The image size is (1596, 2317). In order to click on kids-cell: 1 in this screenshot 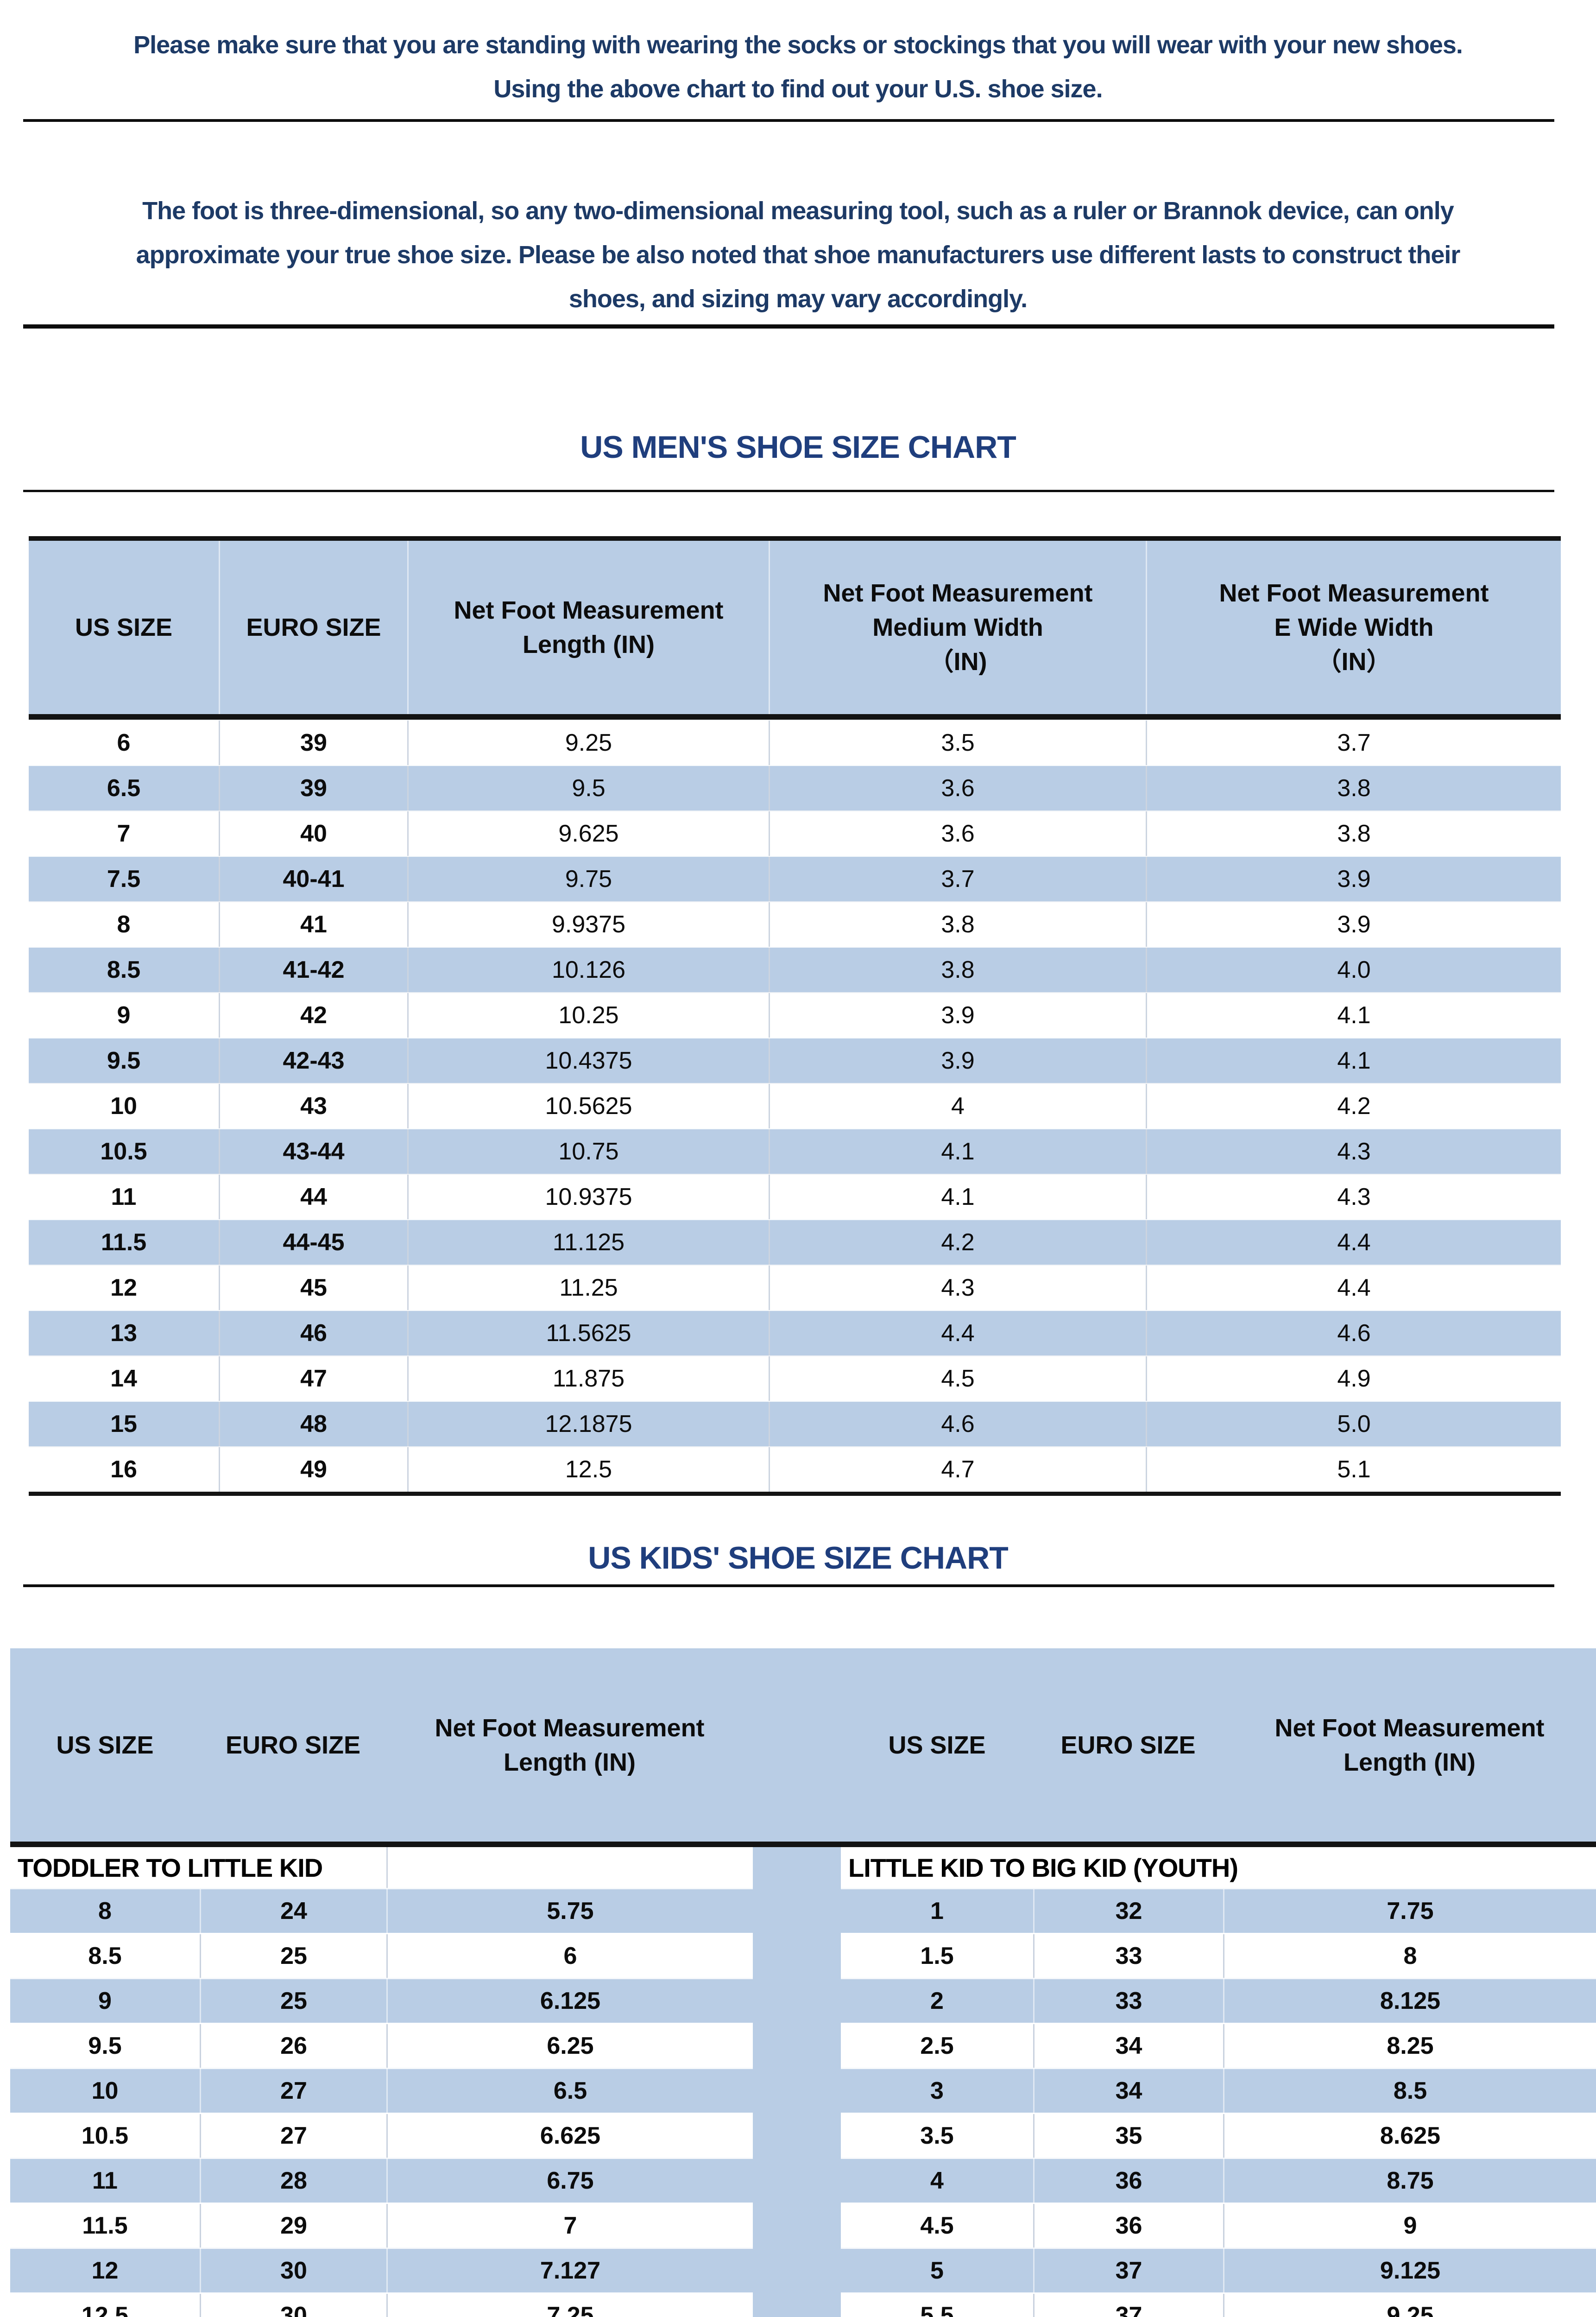, I will do `click(937, 1911)`.